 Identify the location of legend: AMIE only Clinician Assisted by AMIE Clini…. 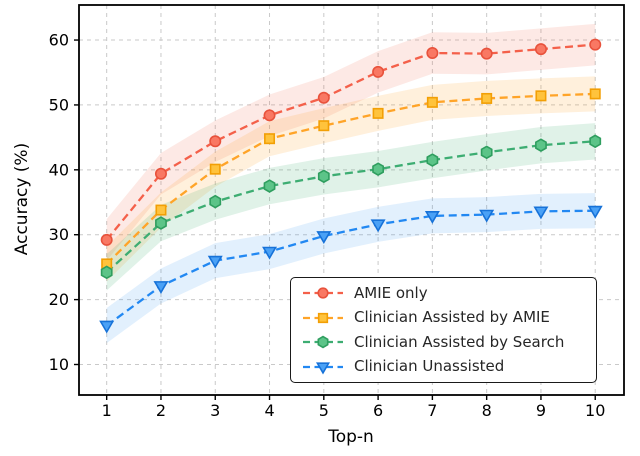
(443, 330).